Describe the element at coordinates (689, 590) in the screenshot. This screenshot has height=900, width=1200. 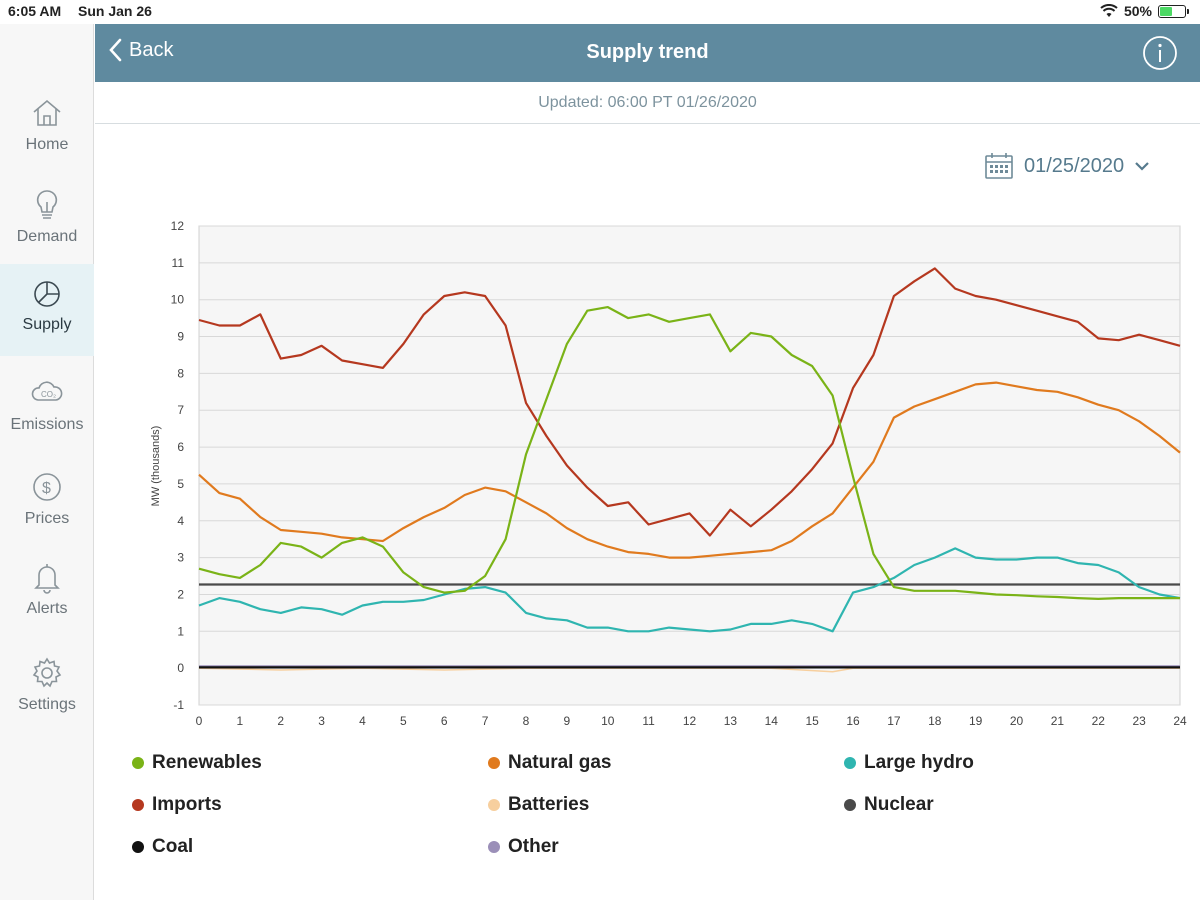
I see `series-line-large-hydro` at that location.